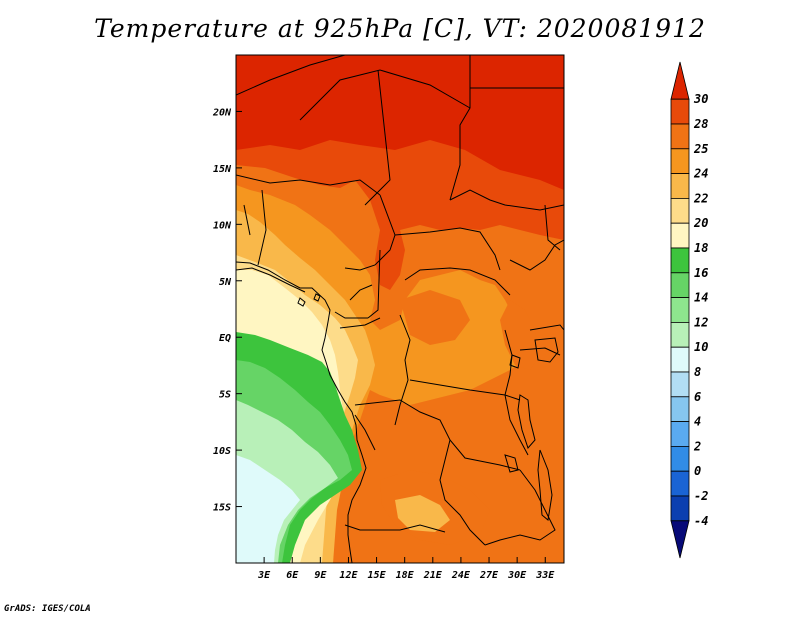 The image size is (800, 618). What do you see at coordinates (489, 575) in the screenshot?
I see `lon-tick-label: 27E` at bounding box center [489, 575].